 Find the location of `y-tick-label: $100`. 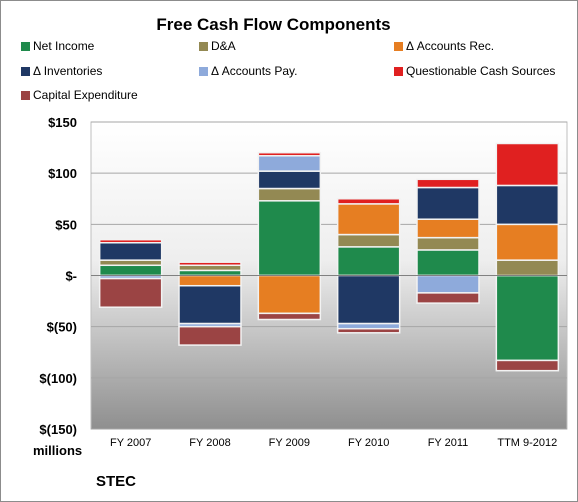

y-tick-label: $100 is located at coordinates (62, 173).